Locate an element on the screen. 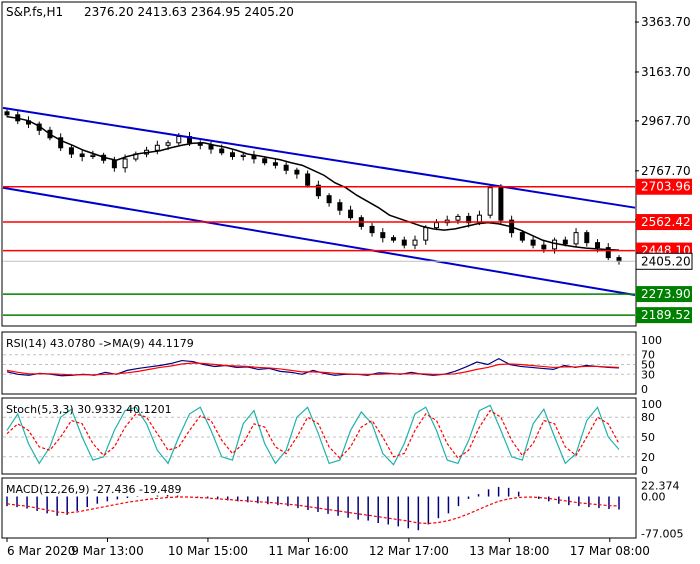 The width and height of the screenshot is (700, 564). price-tick-label: 2967.70 is located at coordinates (666, 121).